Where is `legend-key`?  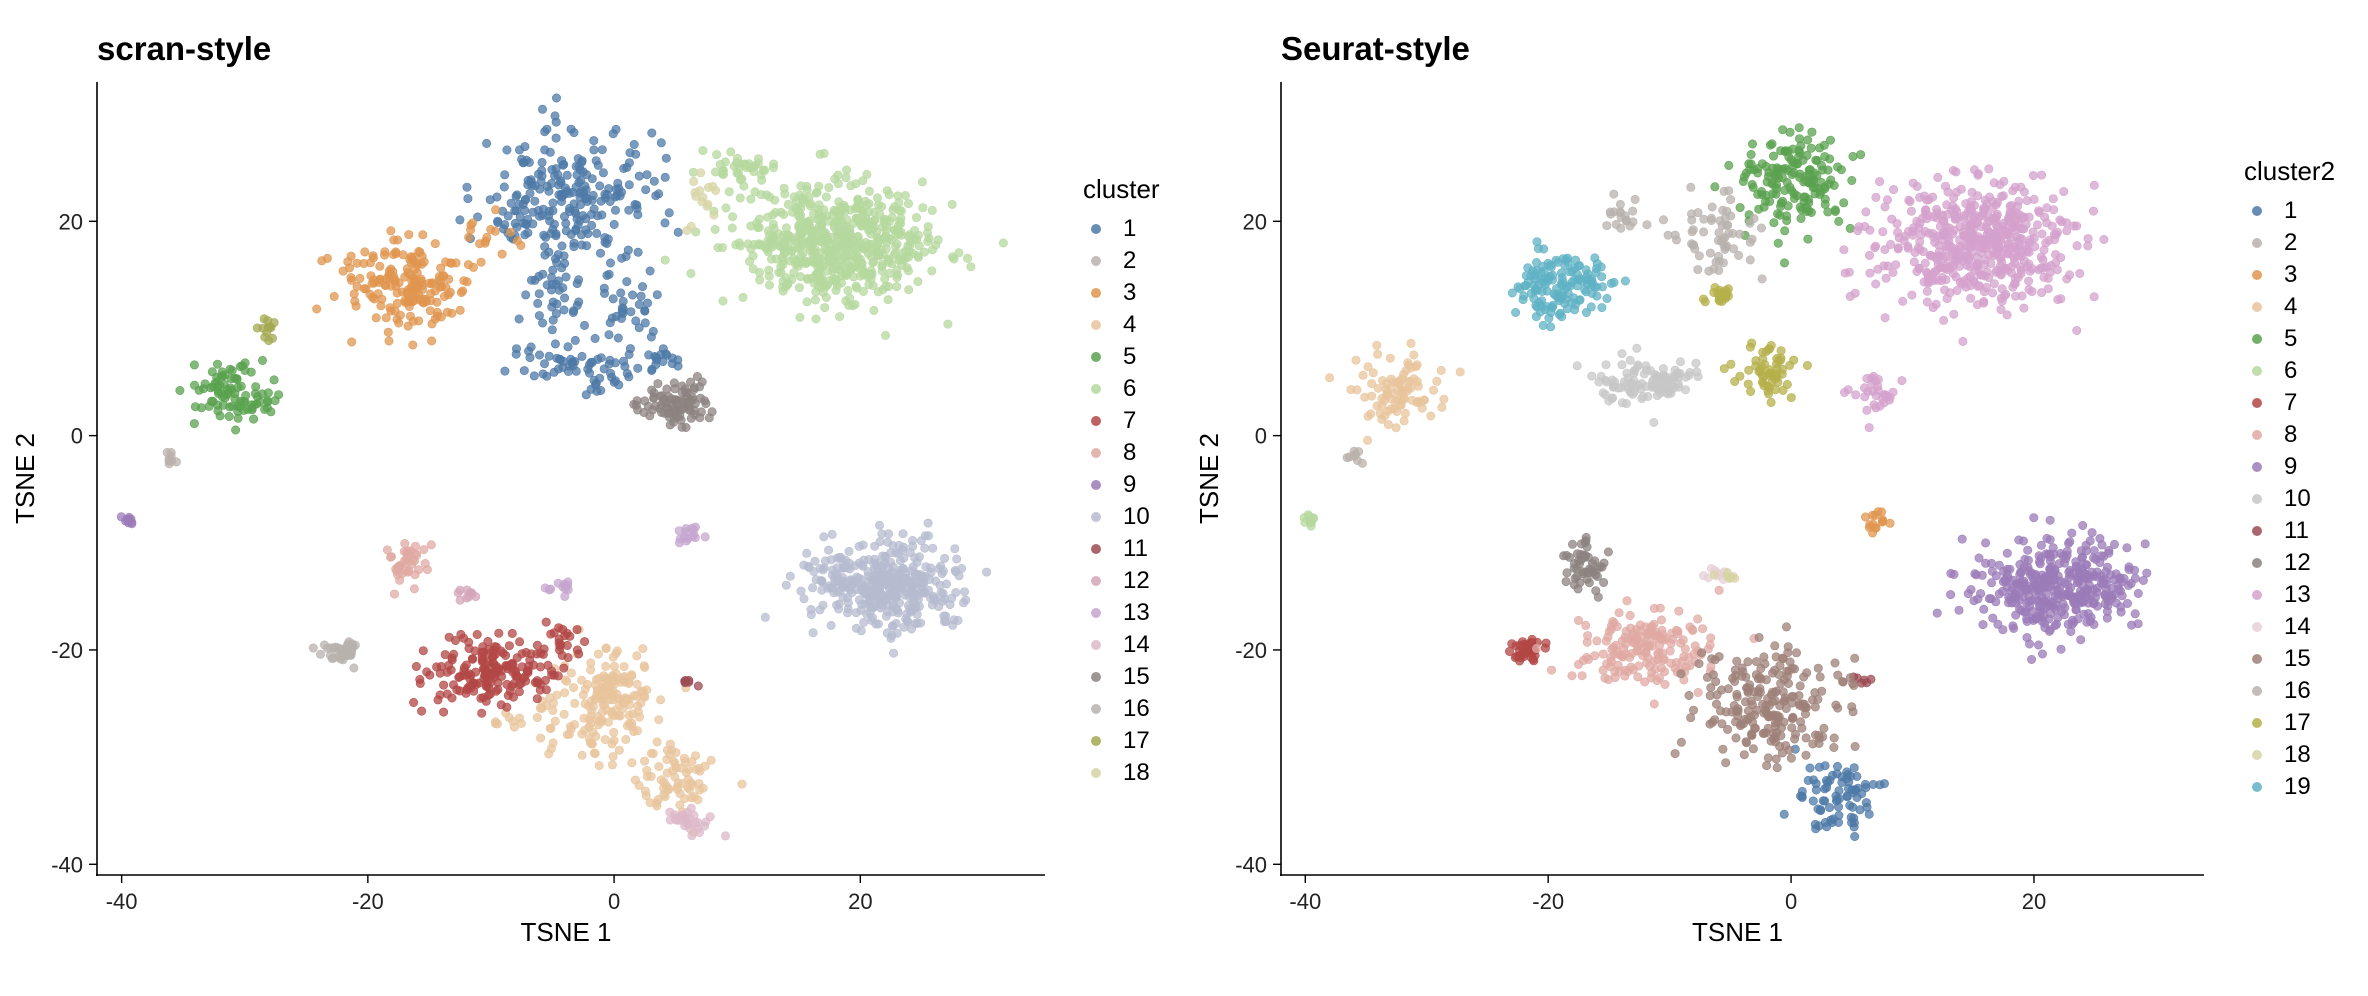 legend-key is located at coordinates (1096, 709).